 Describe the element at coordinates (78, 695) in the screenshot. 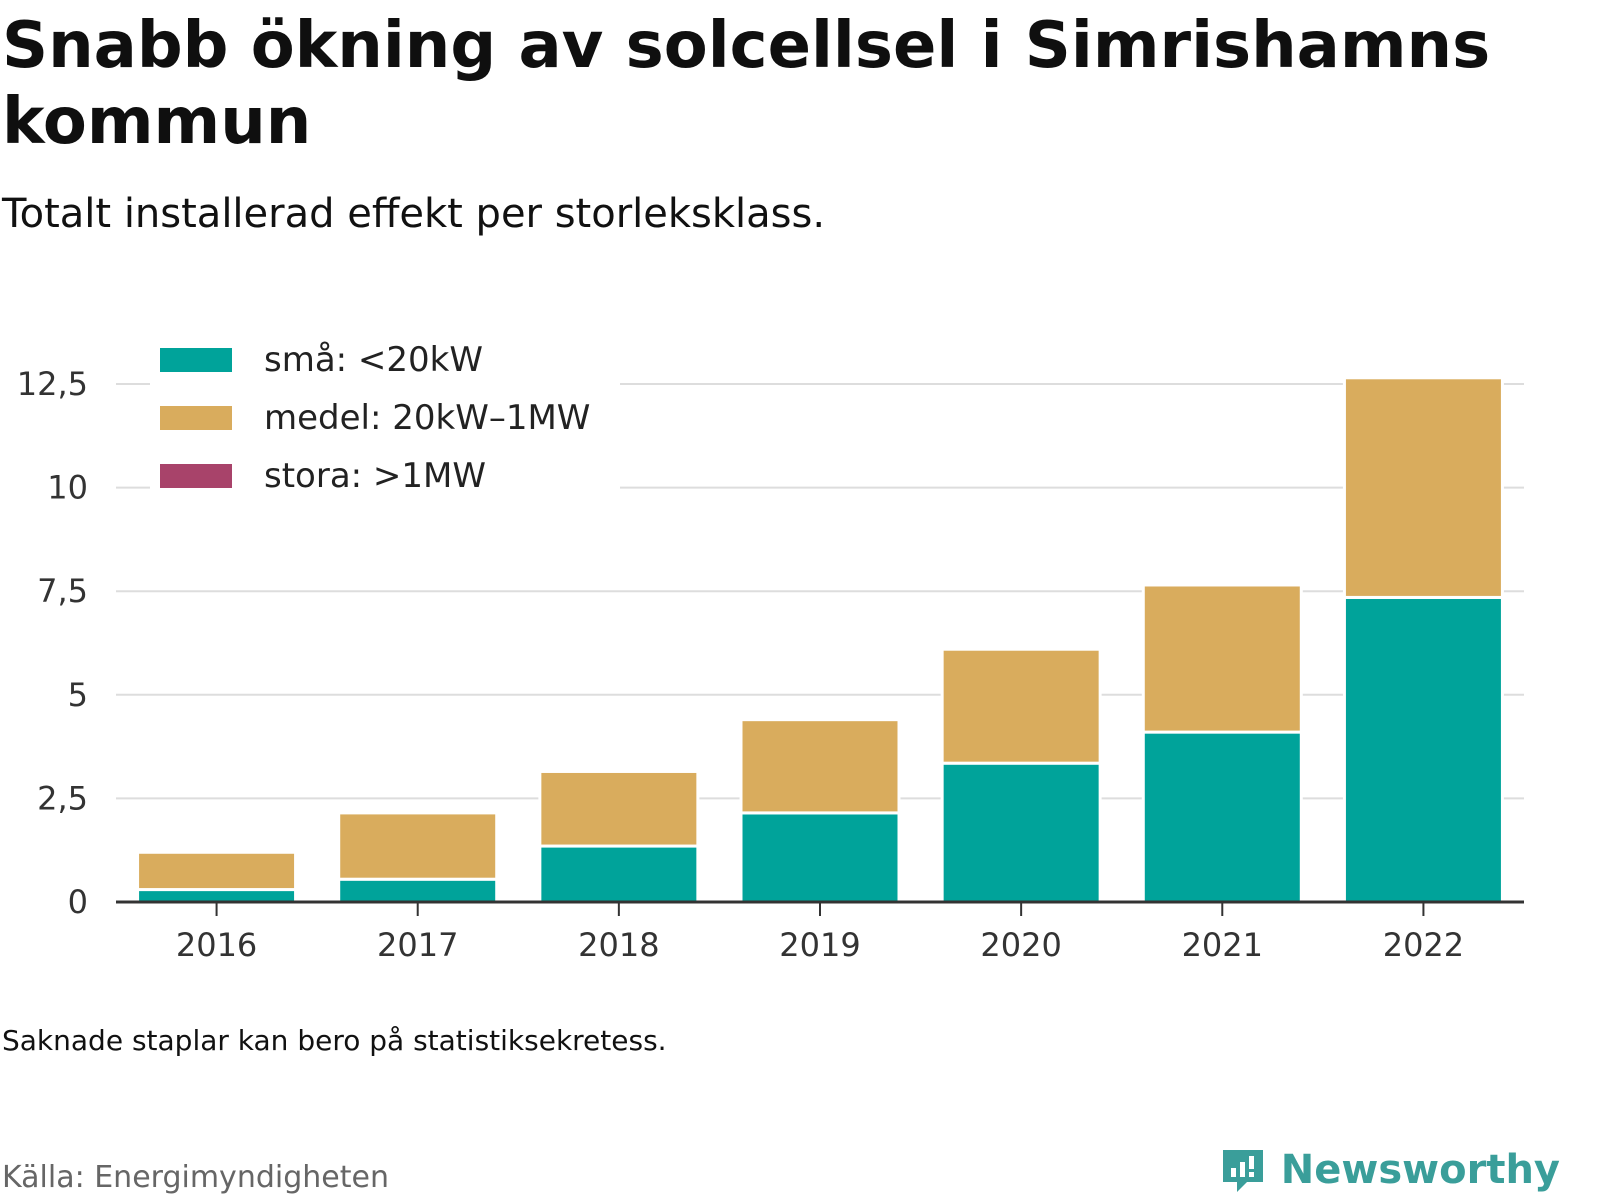

I see `y-tick-label: 5` at that location.